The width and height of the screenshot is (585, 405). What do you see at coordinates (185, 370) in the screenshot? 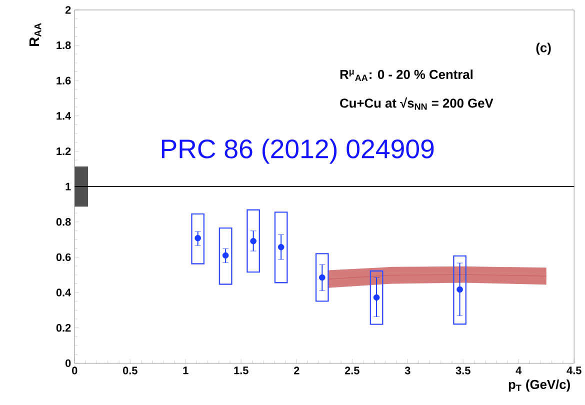
I see `x-tick-label: 1` at bounding box center [185, 370].